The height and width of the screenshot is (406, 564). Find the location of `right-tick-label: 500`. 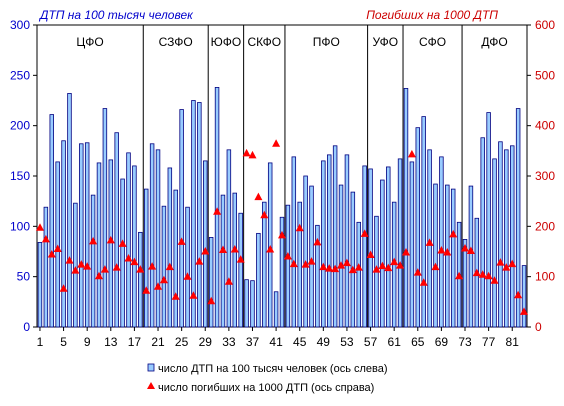

right-tick-label: 500 is located at coordinates (545, 75).